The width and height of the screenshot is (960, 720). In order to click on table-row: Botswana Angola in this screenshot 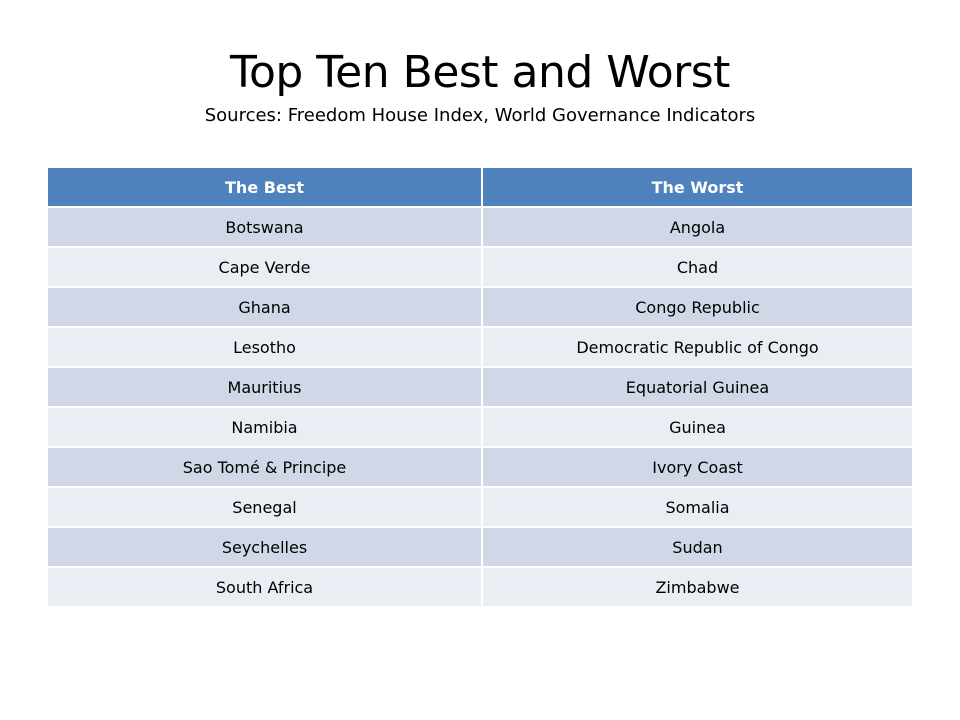, I will do `click(480, 227)`.